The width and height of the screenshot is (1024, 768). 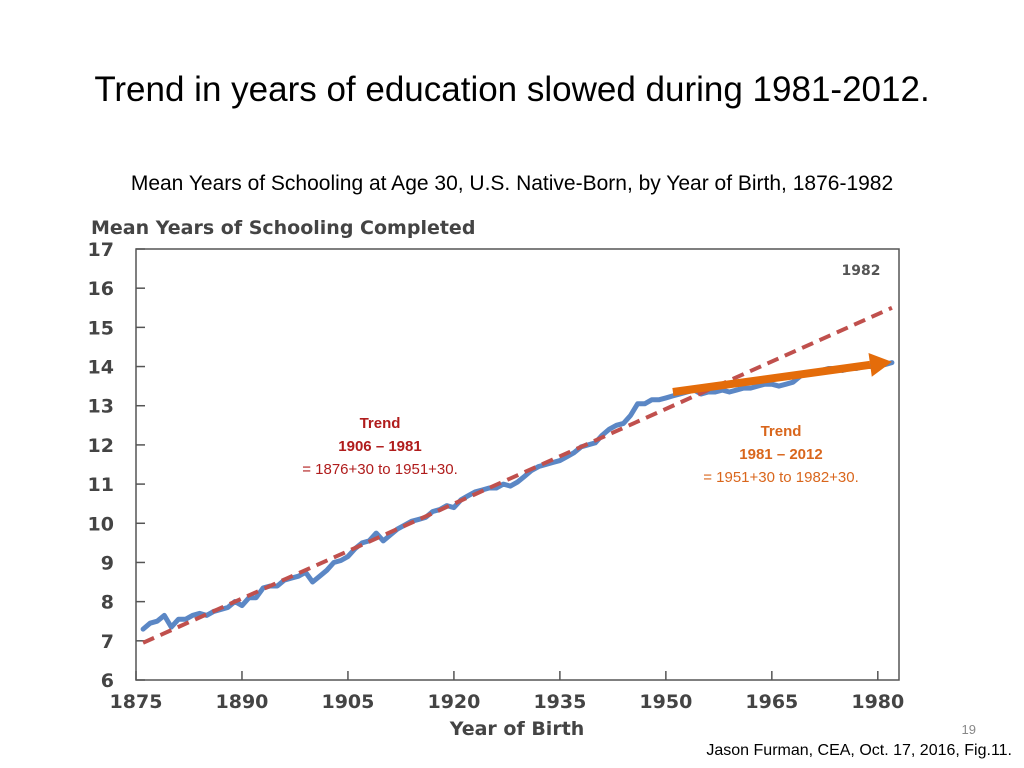 I want to click on end-year-label: 1982, so click(x=861, y=271).